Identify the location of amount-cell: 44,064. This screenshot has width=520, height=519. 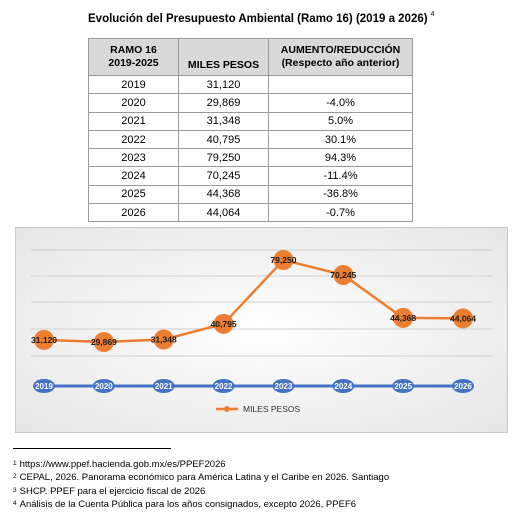
(223, 213).